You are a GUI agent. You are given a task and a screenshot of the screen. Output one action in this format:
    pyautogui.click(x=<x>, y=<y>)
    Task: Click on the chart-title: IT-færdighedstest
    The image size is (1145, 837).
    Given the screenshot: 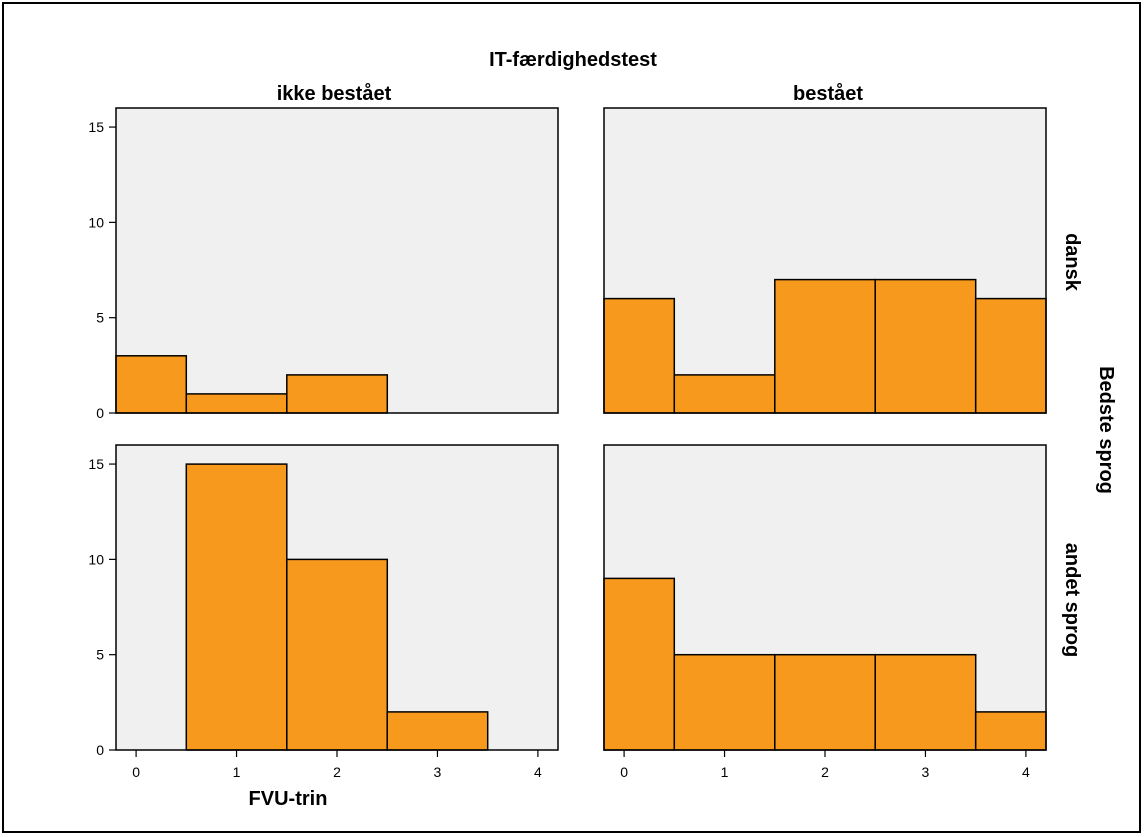 What is the action you would take?
    pyautogui.click(x=573, y=60)
    